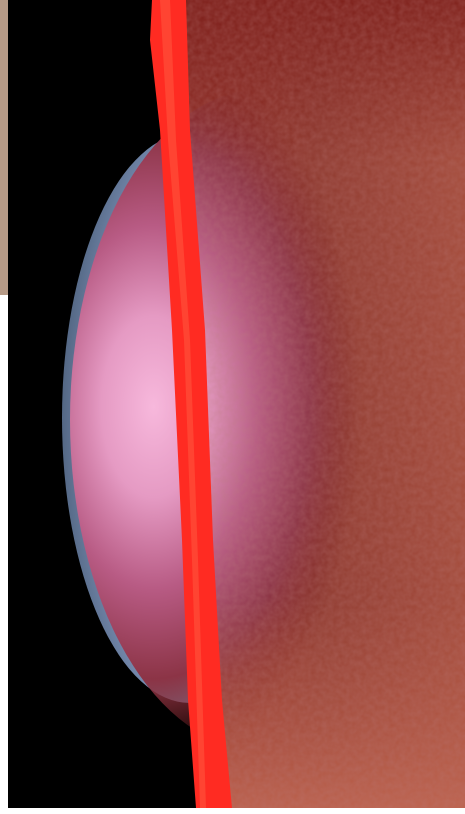  Describe the element at coordinates (183, 404) in the screenshot. I see `slash-highlight` at that location.